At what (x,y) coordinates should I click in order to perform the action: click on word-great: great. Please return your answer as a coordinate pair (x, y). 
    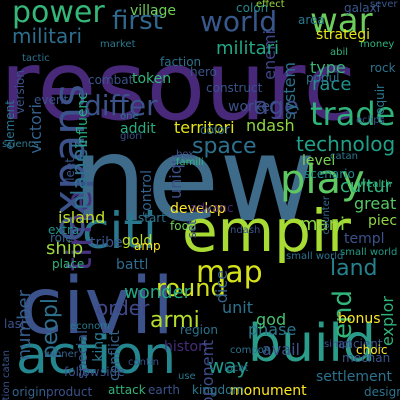
    Looking at the image, I should click on (375, 204).